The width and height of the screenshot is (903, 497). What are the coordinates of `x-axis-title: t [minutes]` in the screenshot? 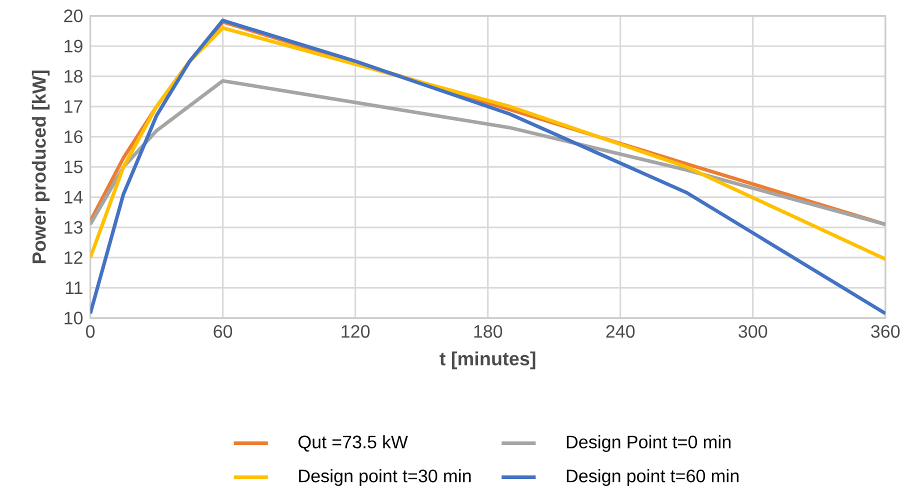 It's located at (488, 361).